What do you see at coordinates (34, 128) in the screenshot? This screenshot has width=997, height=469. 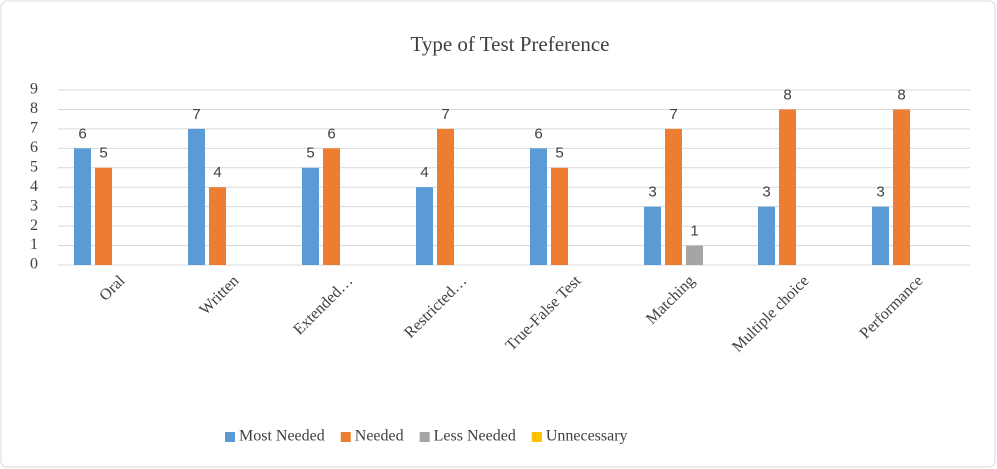 I see `y-tick-label: 7` at bounding box center [34, 128].